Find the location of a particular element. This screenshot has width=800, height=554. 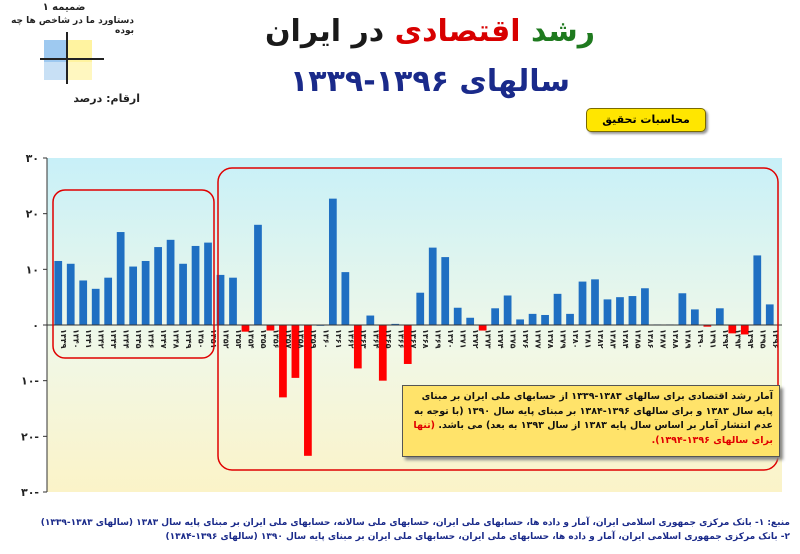

x-tick-label: ۱۳۶۸ is located at coordinates (425, 339).